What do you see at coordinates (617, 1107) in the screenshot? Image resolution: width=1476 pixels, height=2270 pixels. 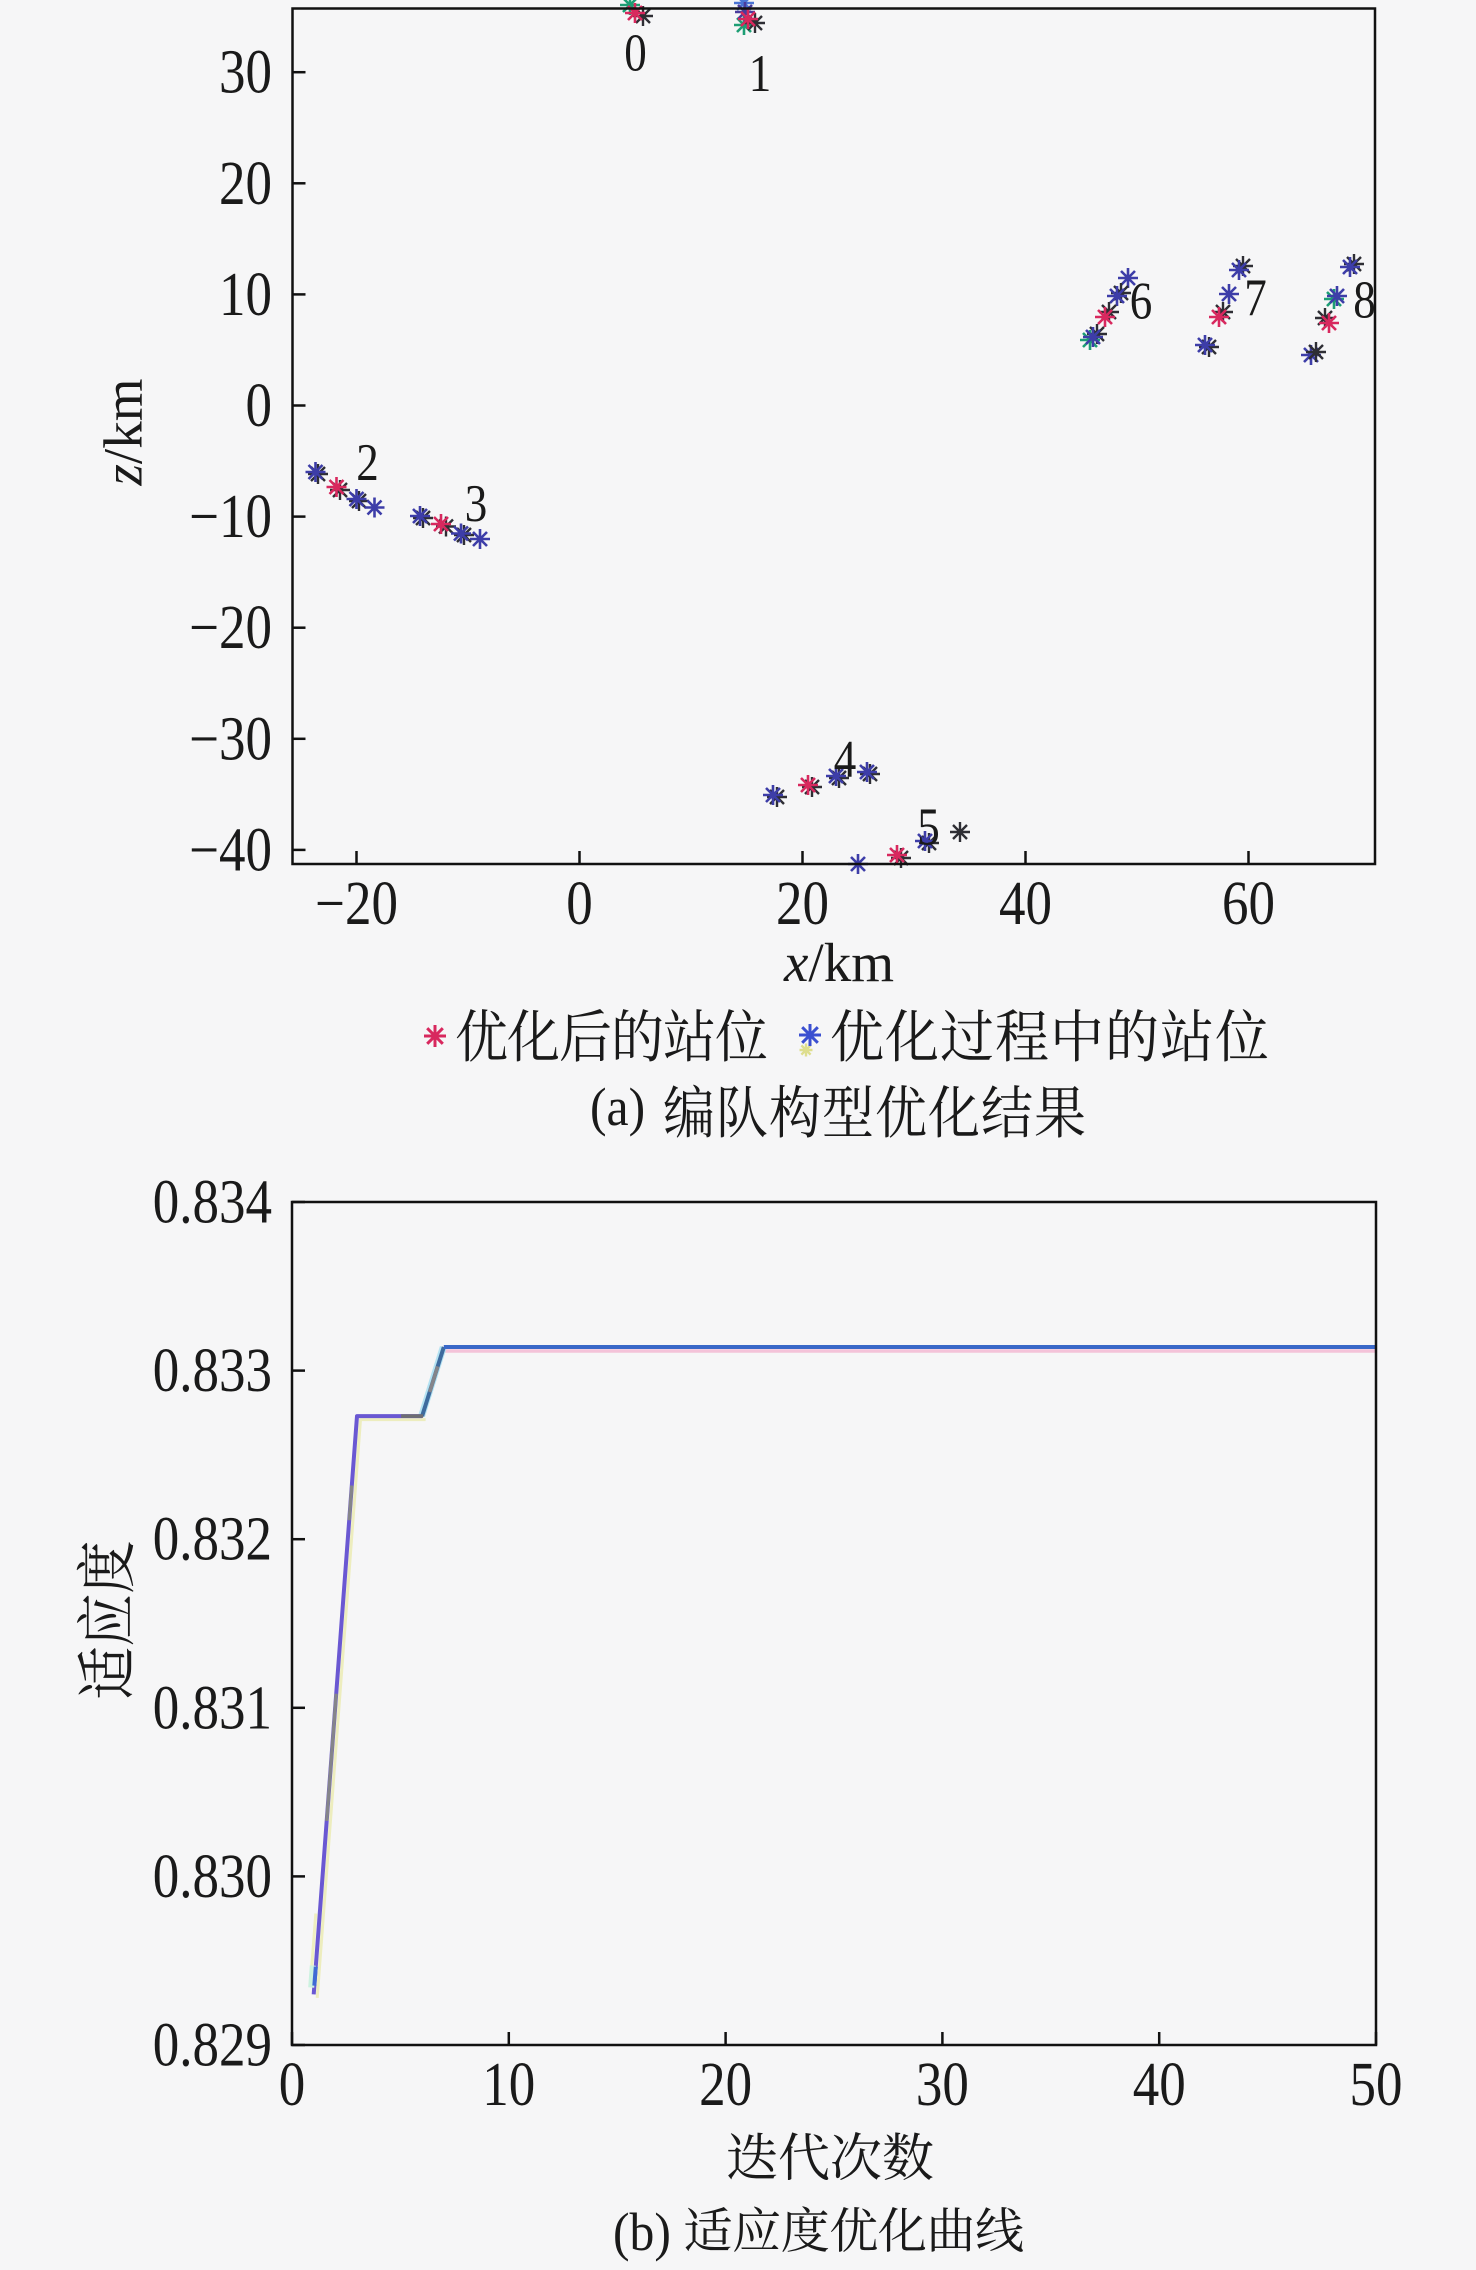 I see `svg-text: (a)` at bounding box center [617, 1107].